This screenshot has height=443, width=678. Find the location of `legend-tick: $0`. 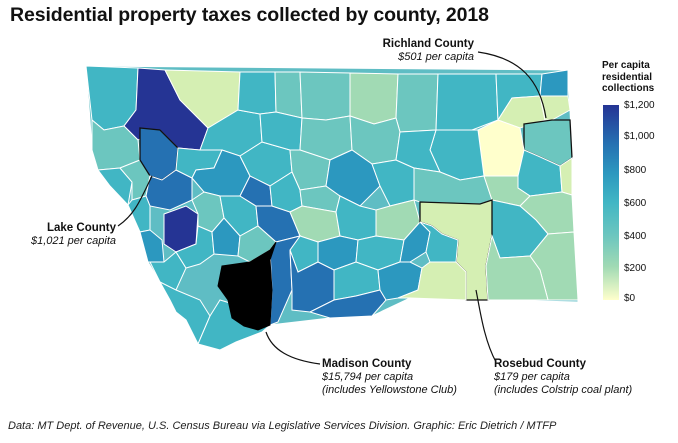

legend-tick: $0 is located at coordinates (630, 298).